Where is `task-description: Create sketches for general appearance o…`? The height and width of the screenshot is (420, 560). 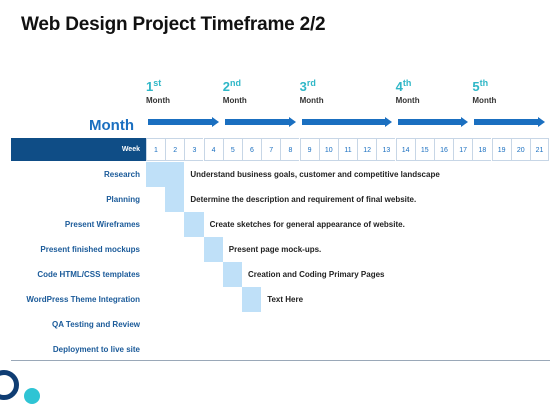 task-description: Create sketches for general appearance o… is located at coordinates (307, 224).